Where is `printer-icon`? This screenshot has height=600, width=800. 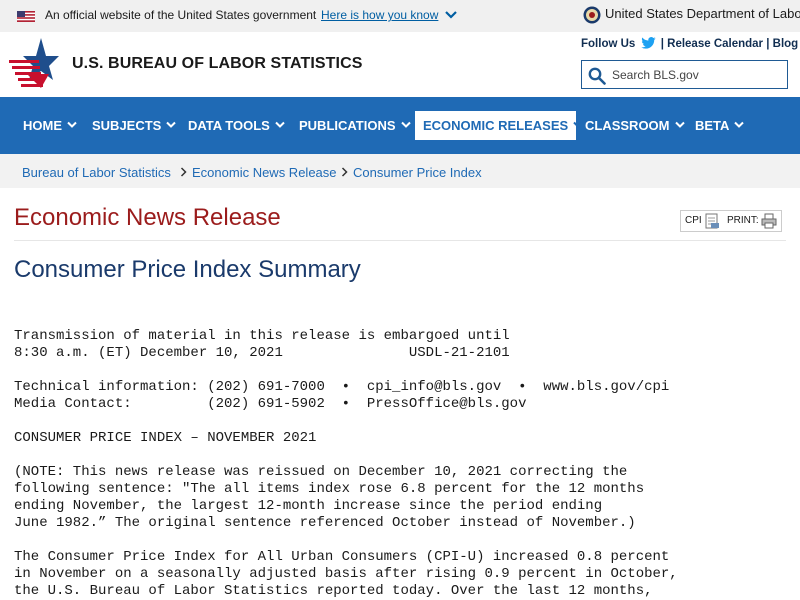 printer-icon is located at coordinates (769, 221).